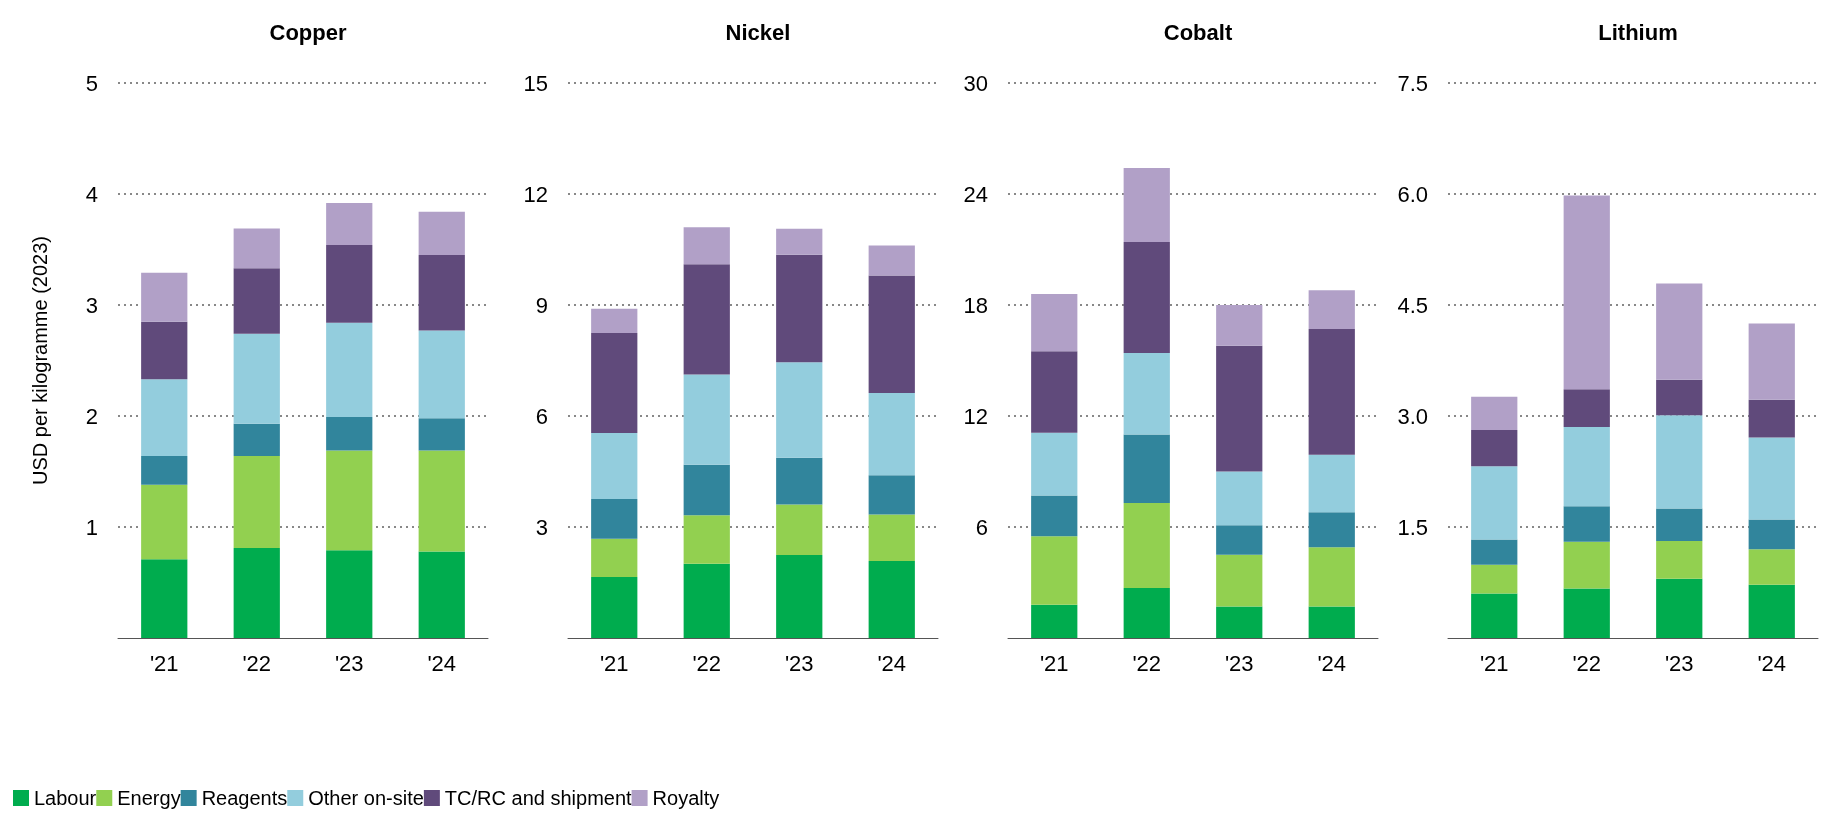  Describe the element at coordinates (244, 798) in the screenshot. I see `legend-label: Reagents` at that location.